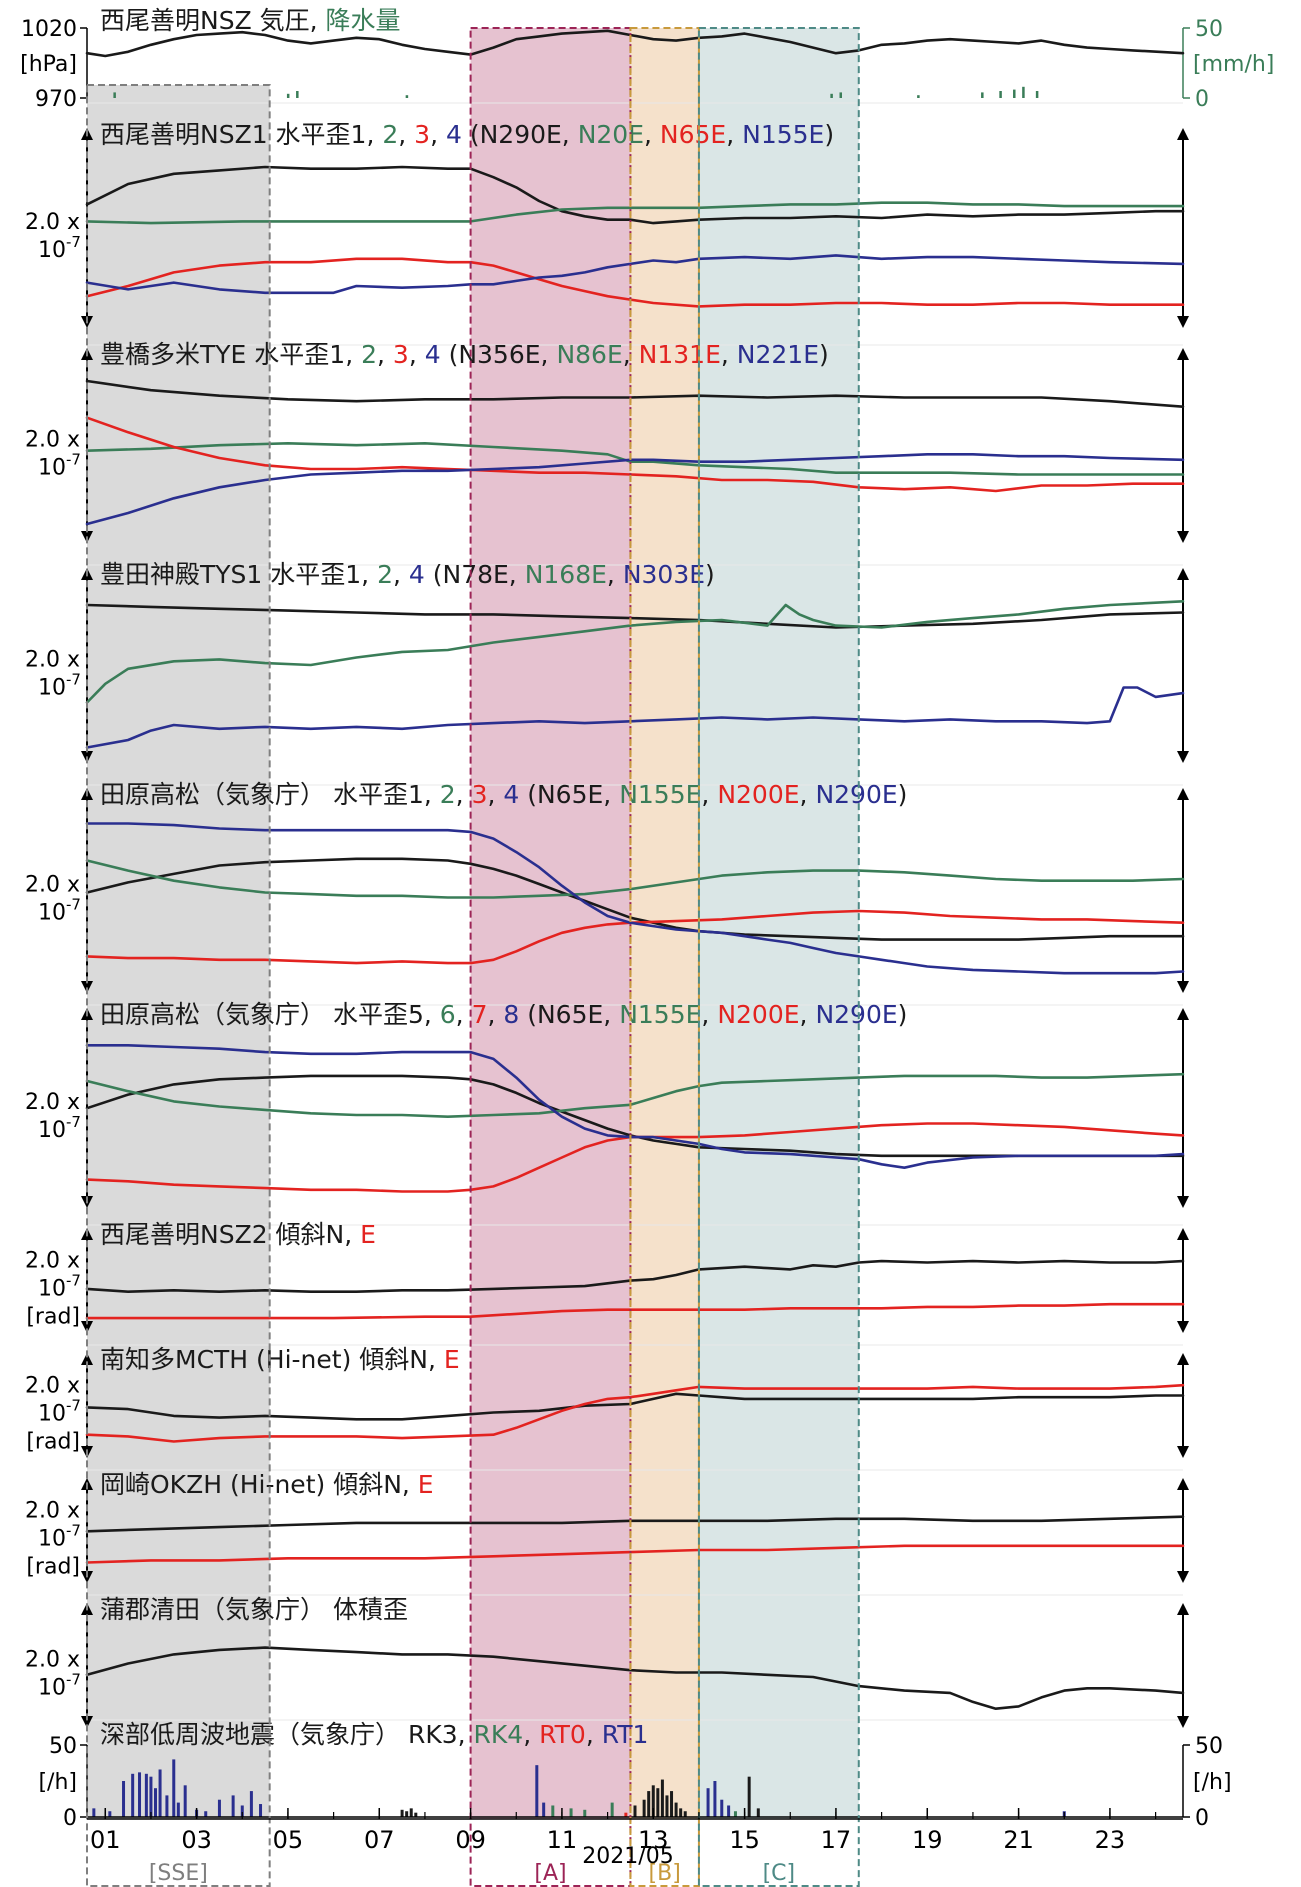 The height and width of the screenshot is (1887, 1301). I want to click on series-tahara2-blue, so click(635, 1106).